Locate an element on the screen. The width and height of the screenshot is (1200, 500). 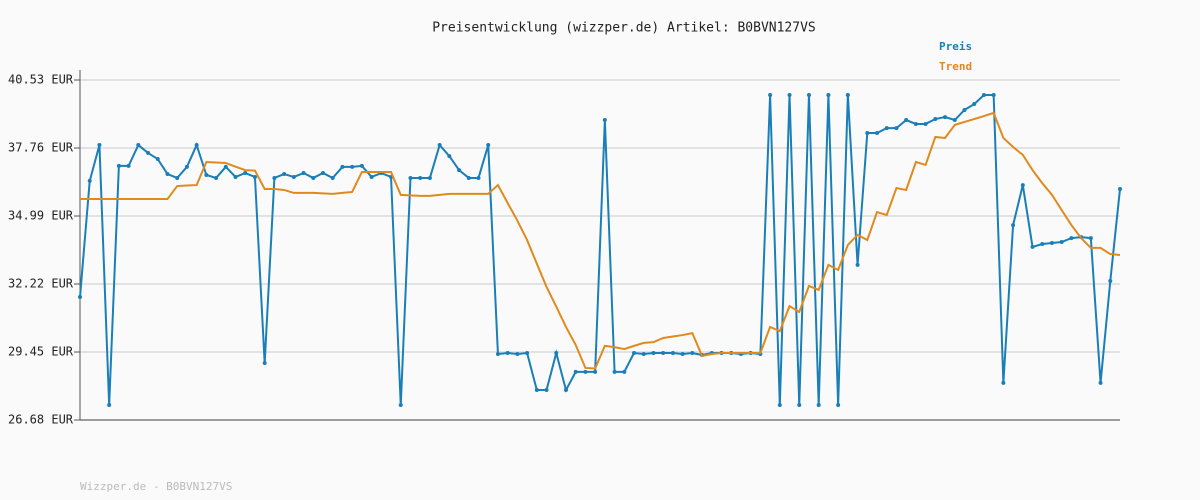
footer: Wizzper.de - B0BVN127VS is located at coordinates (156, 486).